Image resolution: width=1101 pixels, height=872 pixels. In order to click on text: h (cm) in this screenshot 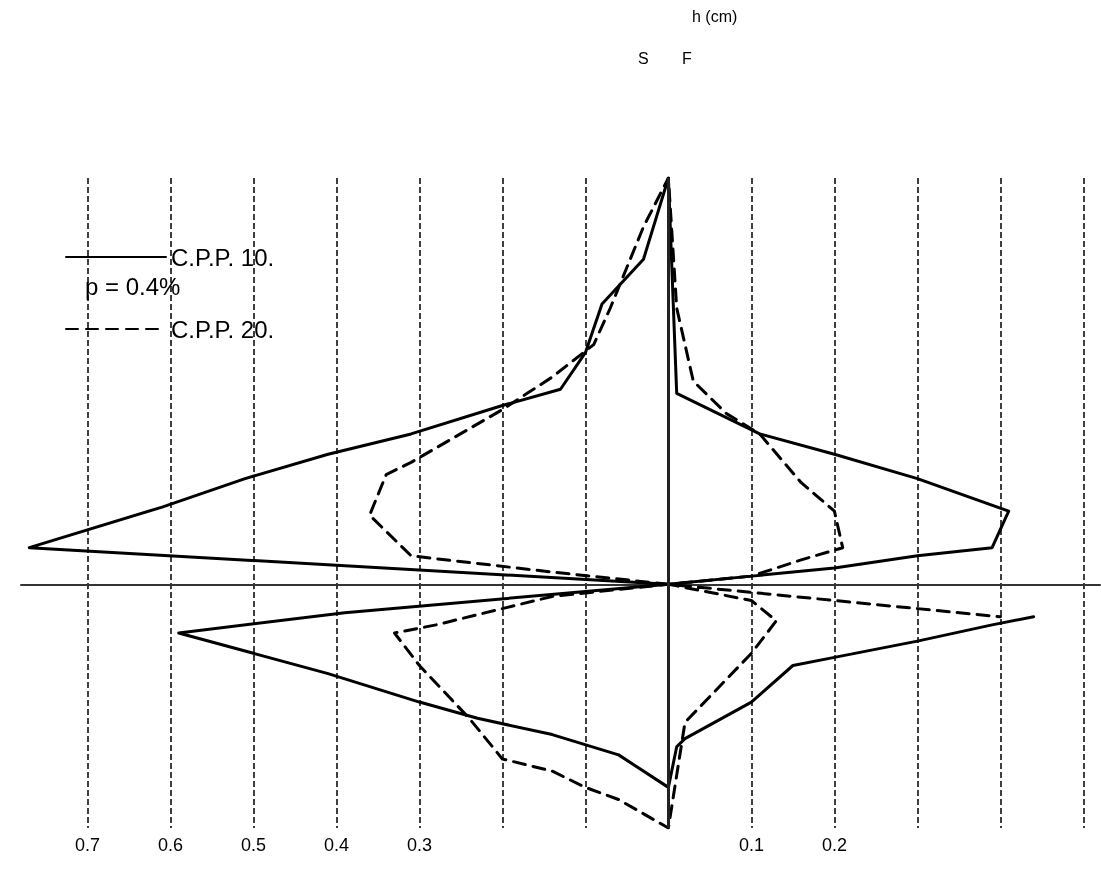, I will do `click(715, 16)`.